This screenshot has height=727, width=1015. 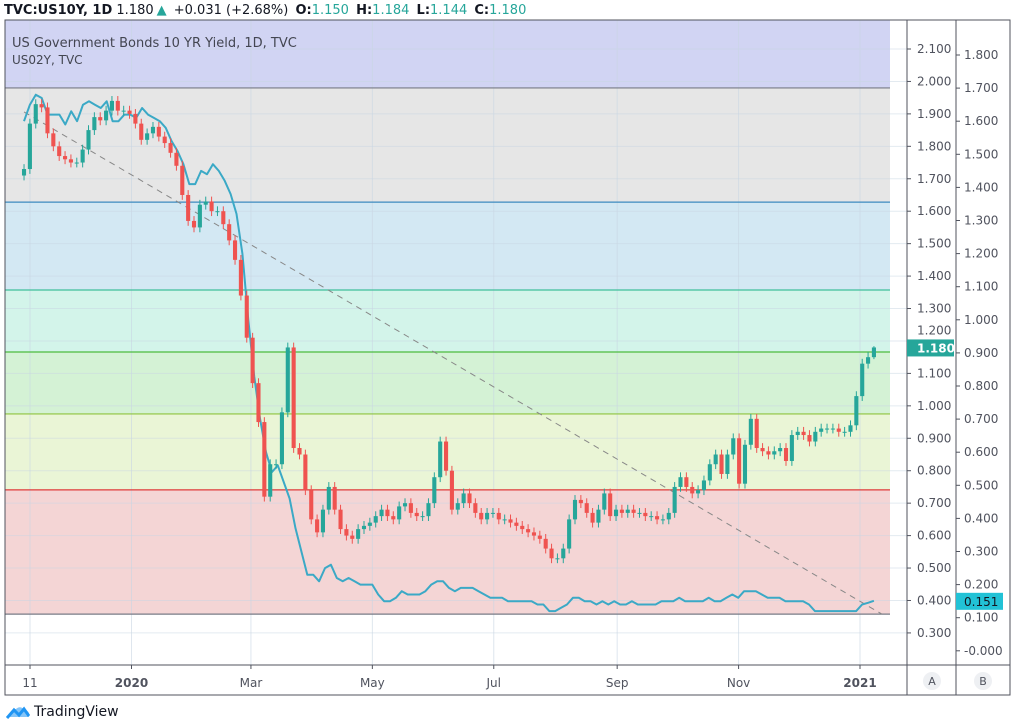 I want to click on axis-a-tick-label: 0.500, so click(x=934, y=568).